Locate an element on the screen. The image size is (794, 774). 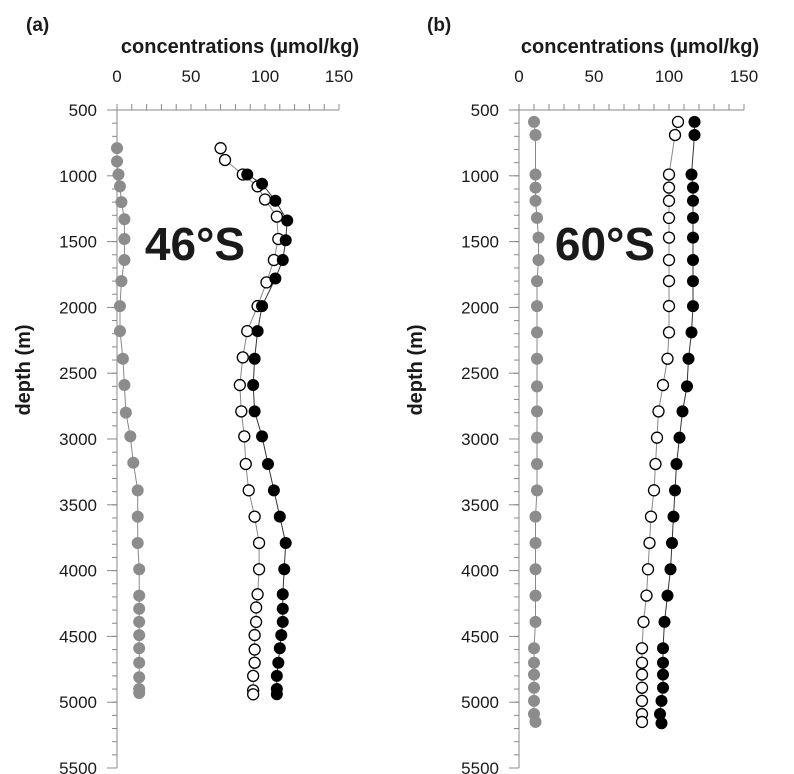
panel-b-y-tick-label: 3000 is located at coordinates (480, 439).